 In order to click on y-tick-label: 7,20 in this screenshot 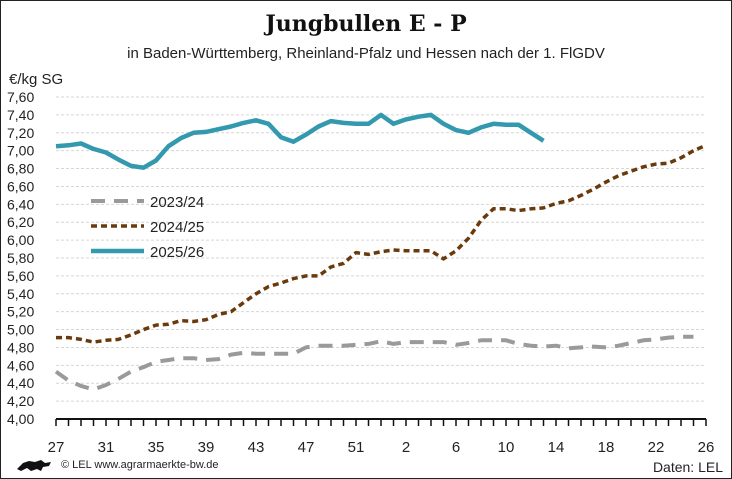, I will do `click(20, 133)`.